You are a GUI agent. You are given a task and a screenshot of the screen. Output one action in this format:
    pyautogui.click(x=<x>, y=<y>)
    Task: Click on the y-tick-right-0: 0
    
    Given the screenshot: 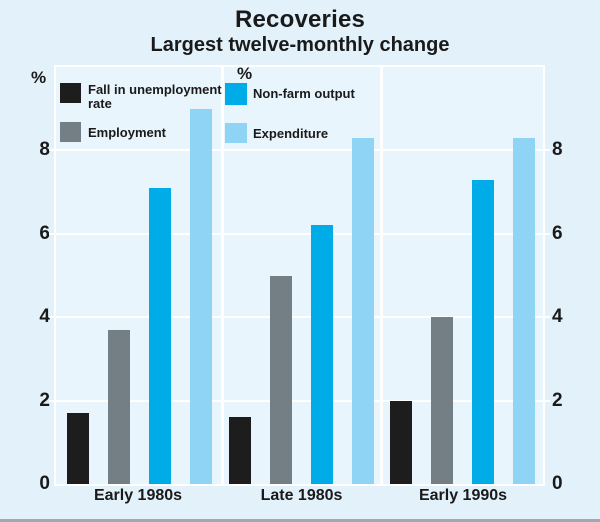 What is the action you would take?
    pyautogui.click(x=557, y=483)
    